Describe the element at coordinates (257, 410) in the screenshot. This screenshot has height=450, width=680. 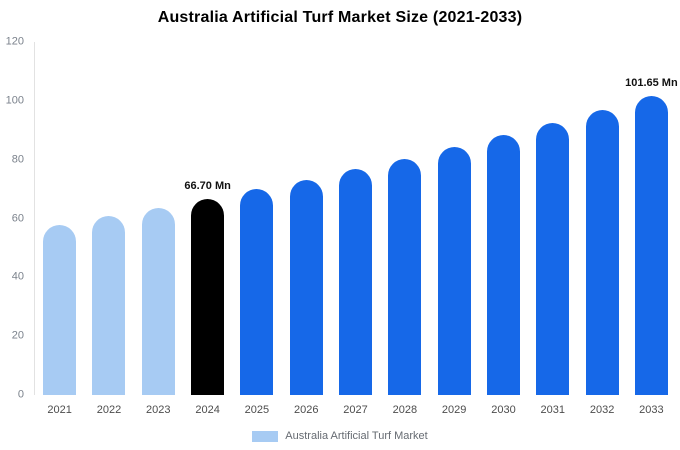
I see `x-axis-label-2025: 2025` at that location.